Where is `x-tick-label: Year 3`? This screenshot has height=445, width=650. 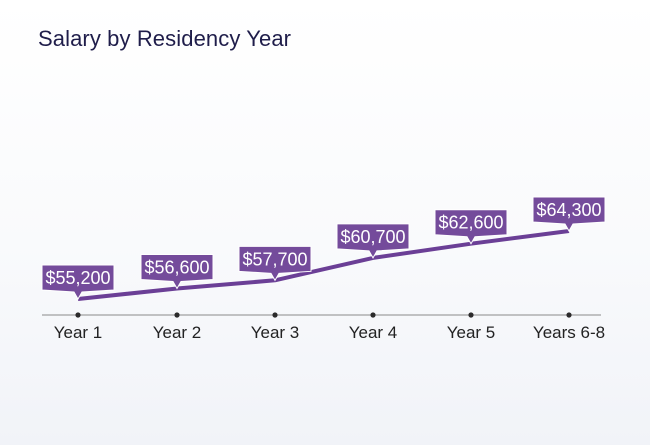
x-tick-label: Year 3 is located at coordinates (275, 332).